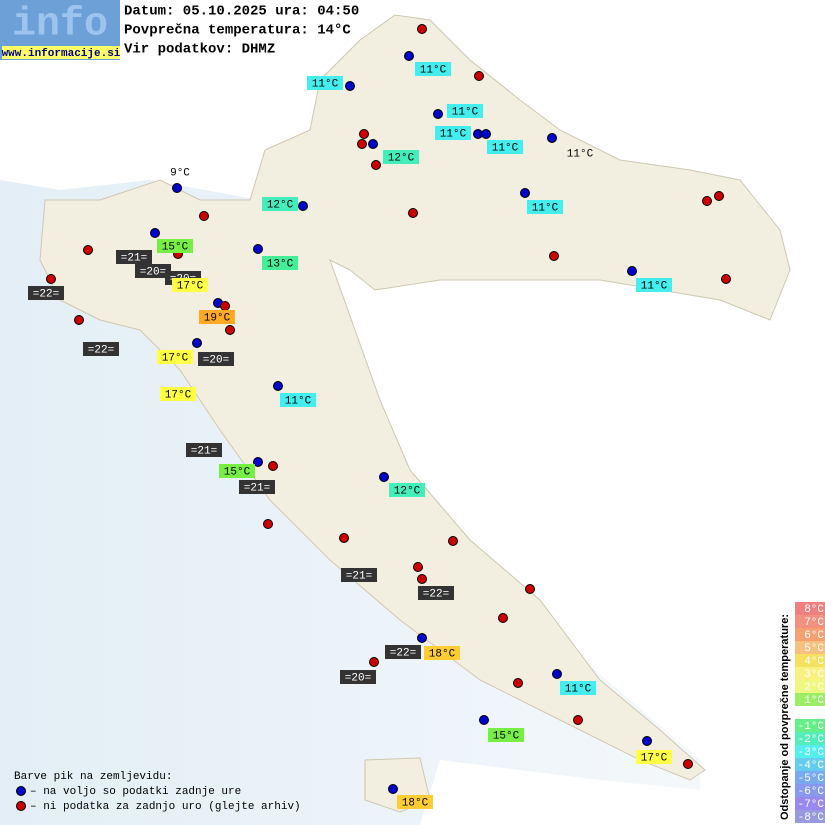 The image size is (825, 825). I want to click on scale-label: 2°C, so click(814, 688).